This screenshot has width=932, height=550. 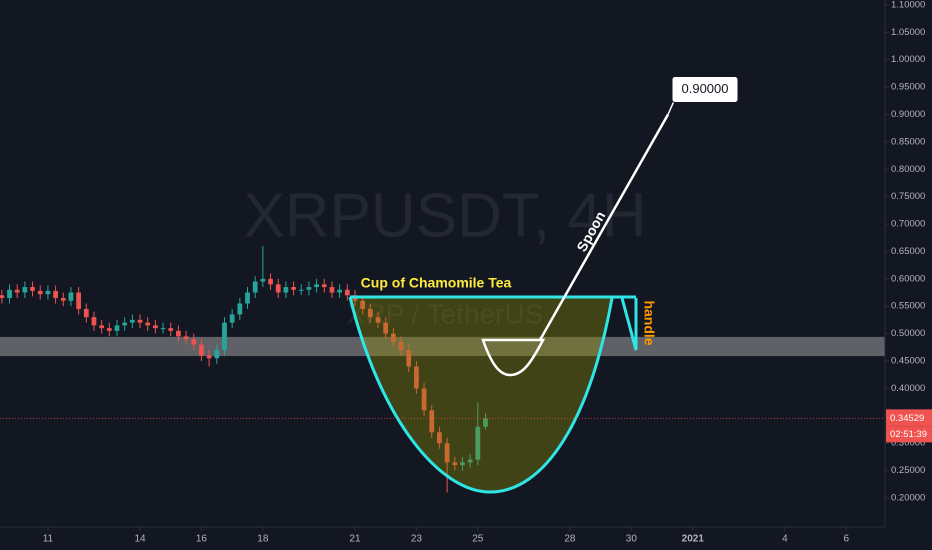 I want to click on y-tick-label: 1.10000, so click(x=908, y=5).